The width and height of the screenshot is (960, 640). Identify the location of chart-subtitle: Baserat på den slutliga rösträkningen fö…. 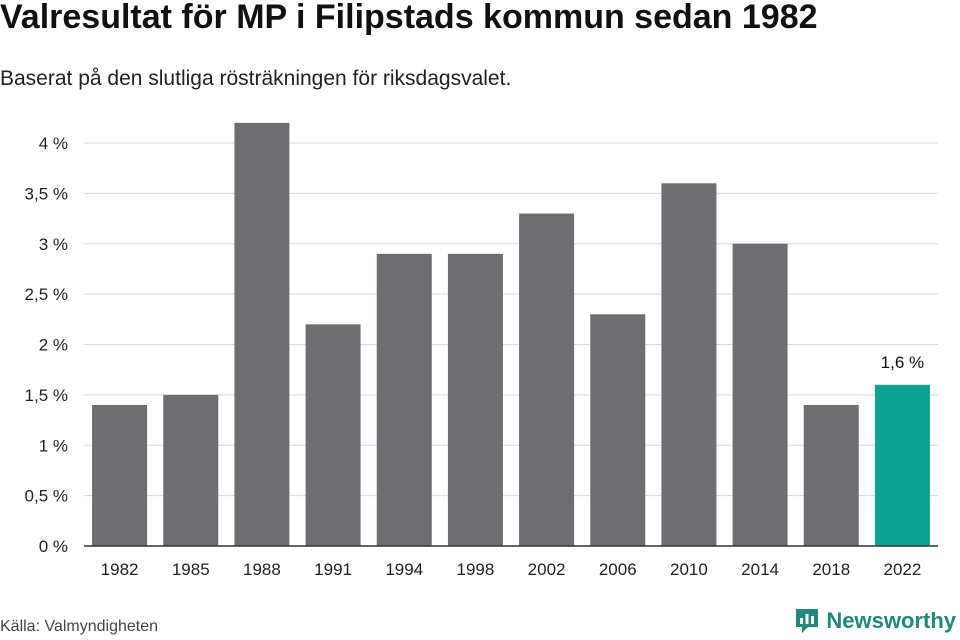
(256, 78).